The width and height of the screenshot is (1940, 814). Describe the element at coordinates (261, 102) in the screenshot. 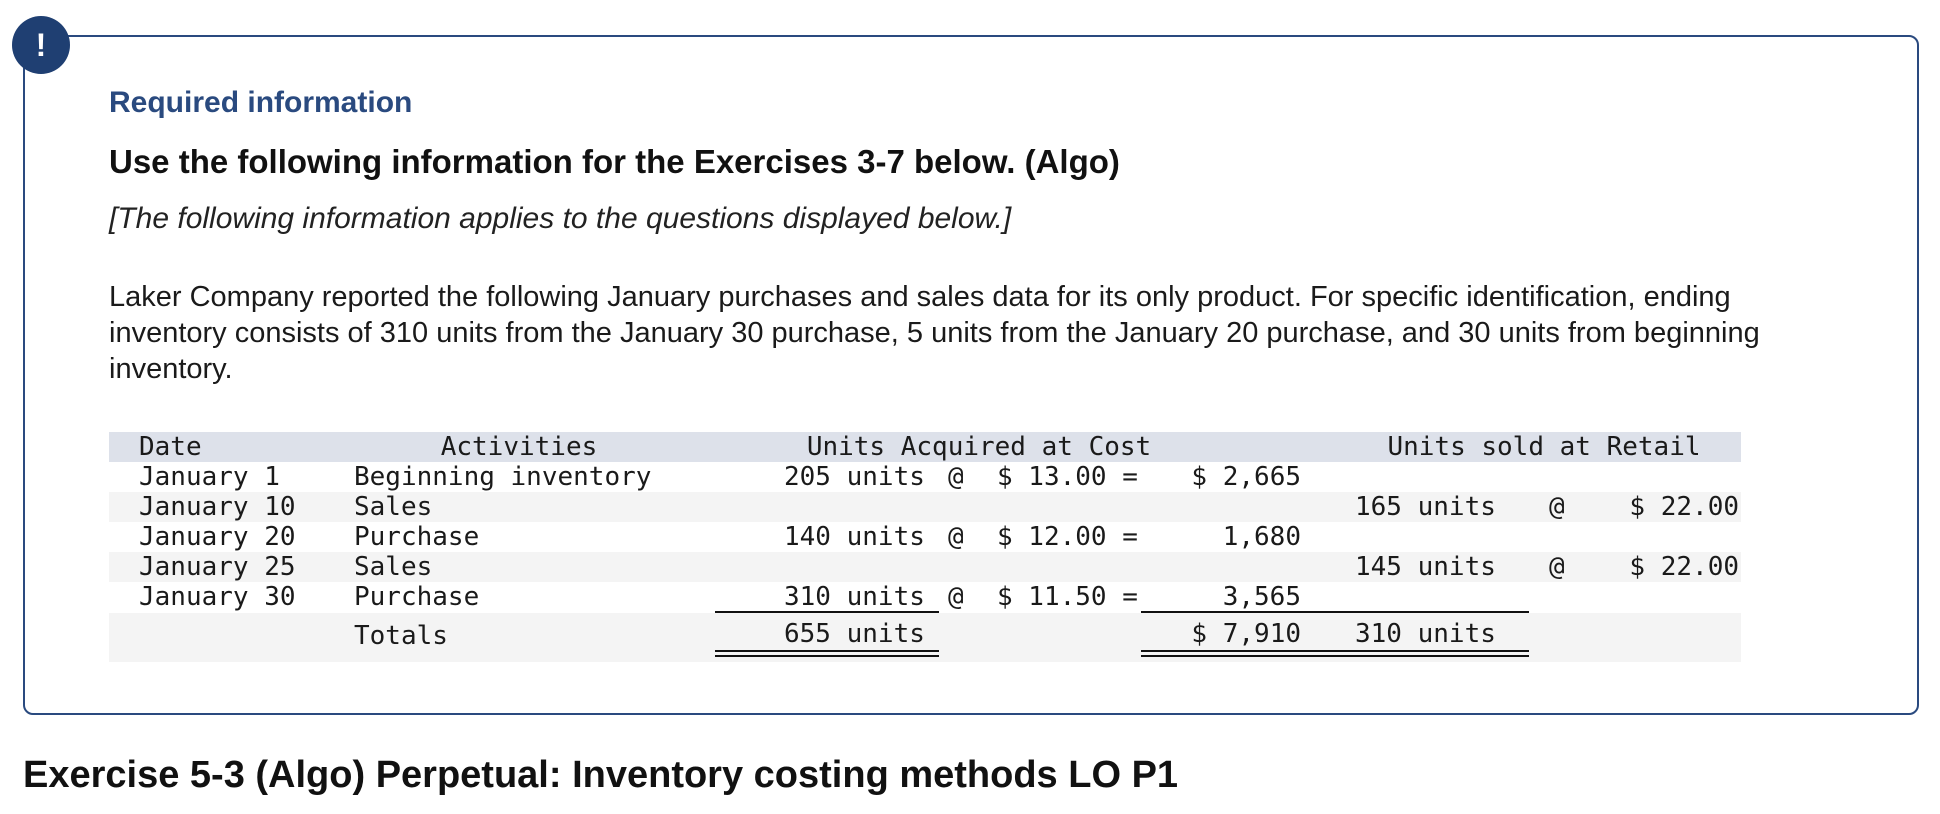

I see `required-info-title: Required information` at that location.